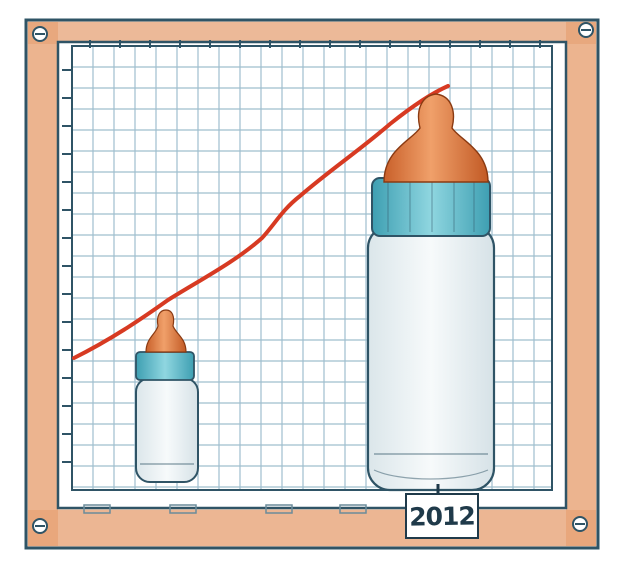 The width and height of the screenshot is (620, 570). I want to click on y-axis-ticks, so click(67, 266).